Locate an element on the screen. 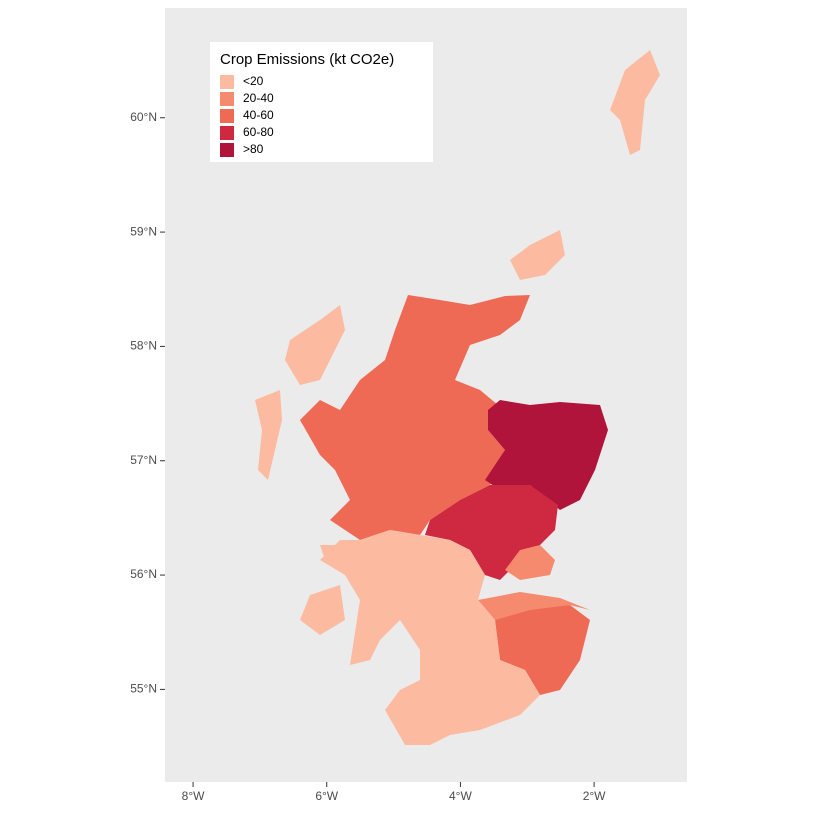 Image resolution: width=813 pixels, height=813 pixels. y-tick-label: 57°N is located at coordinates (143, 460).